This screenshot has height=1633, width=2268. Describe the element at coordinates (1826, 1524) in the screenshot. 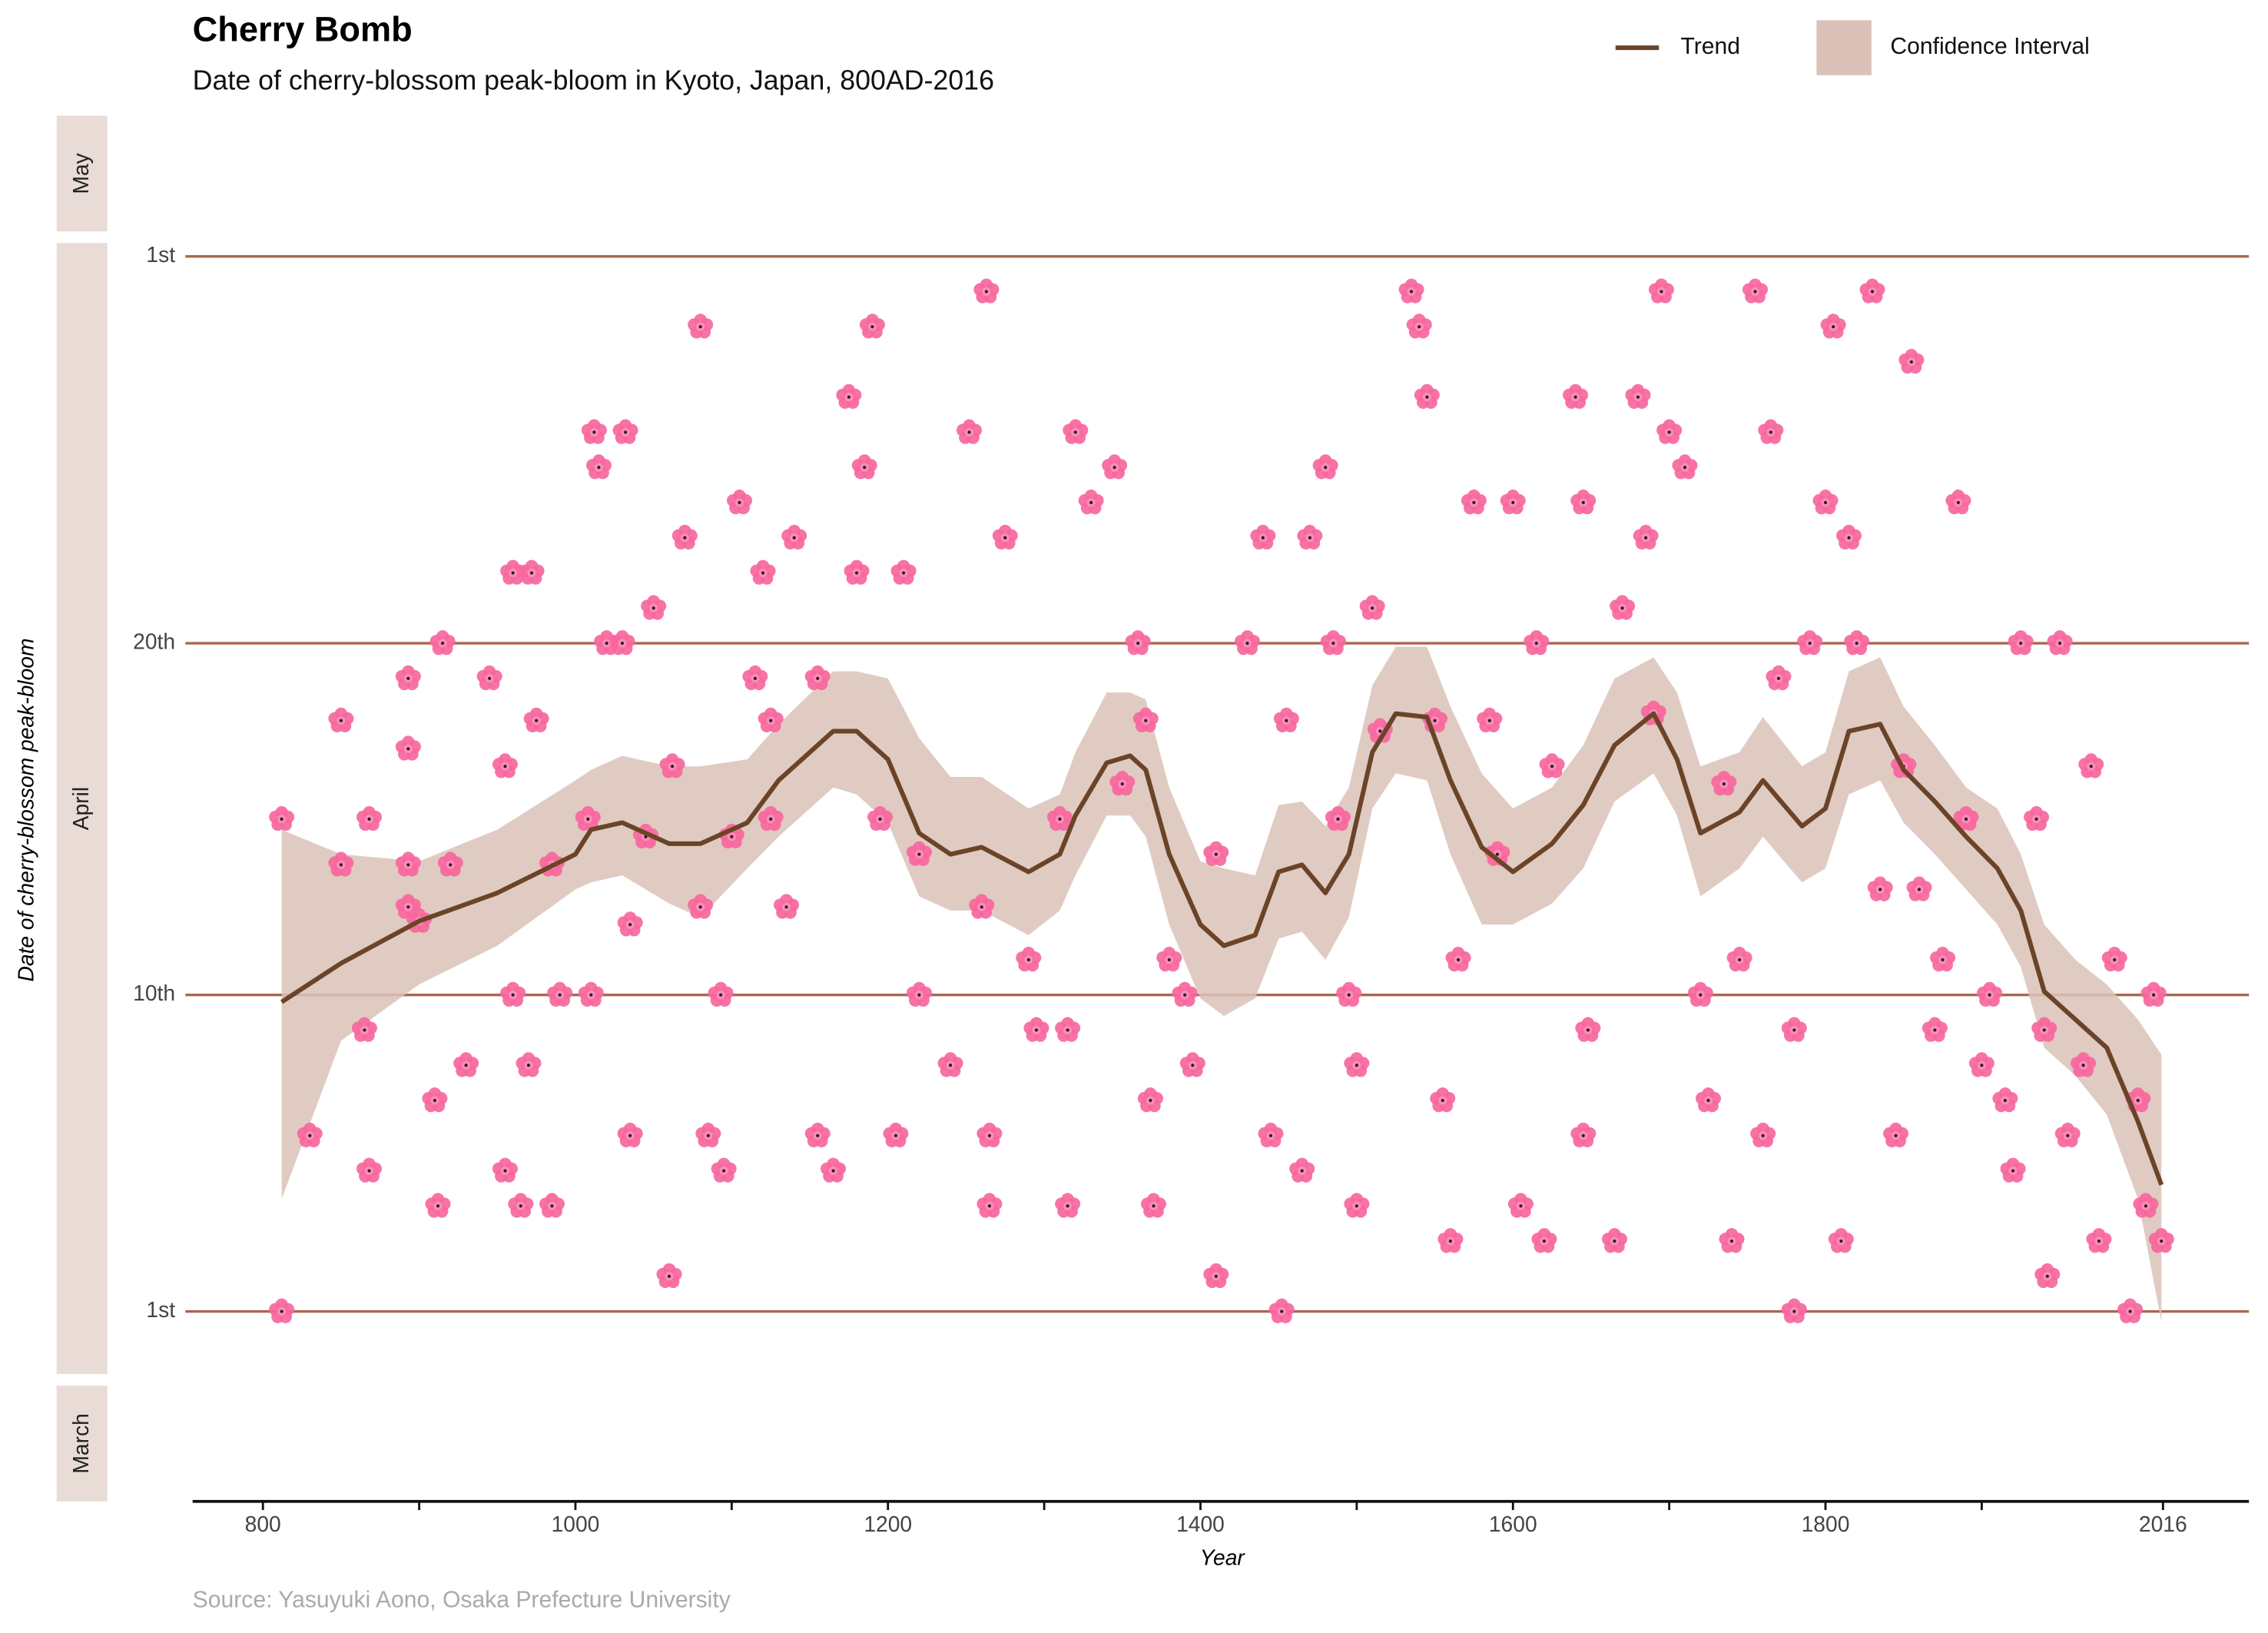

I see `x-tick-label: 1800` at that location.